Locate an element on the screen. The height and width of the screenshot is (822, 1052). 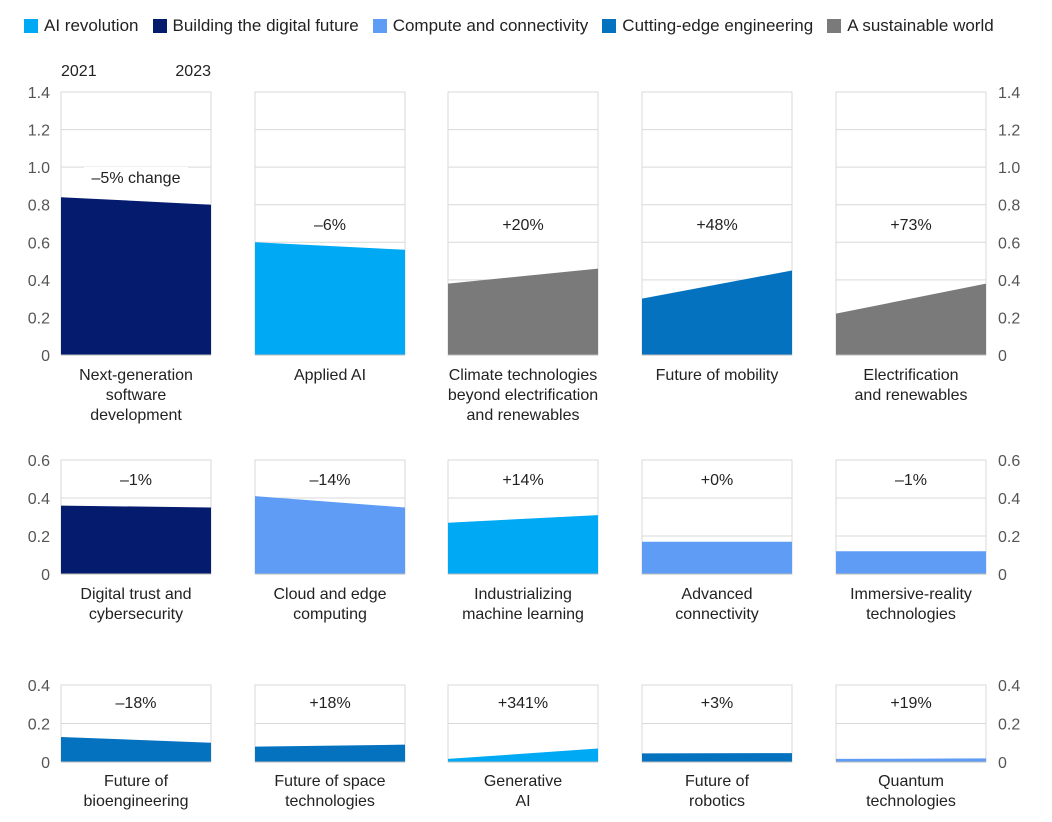
y-tick-label-right: 1.2 is located at coordinates (1009, 131).